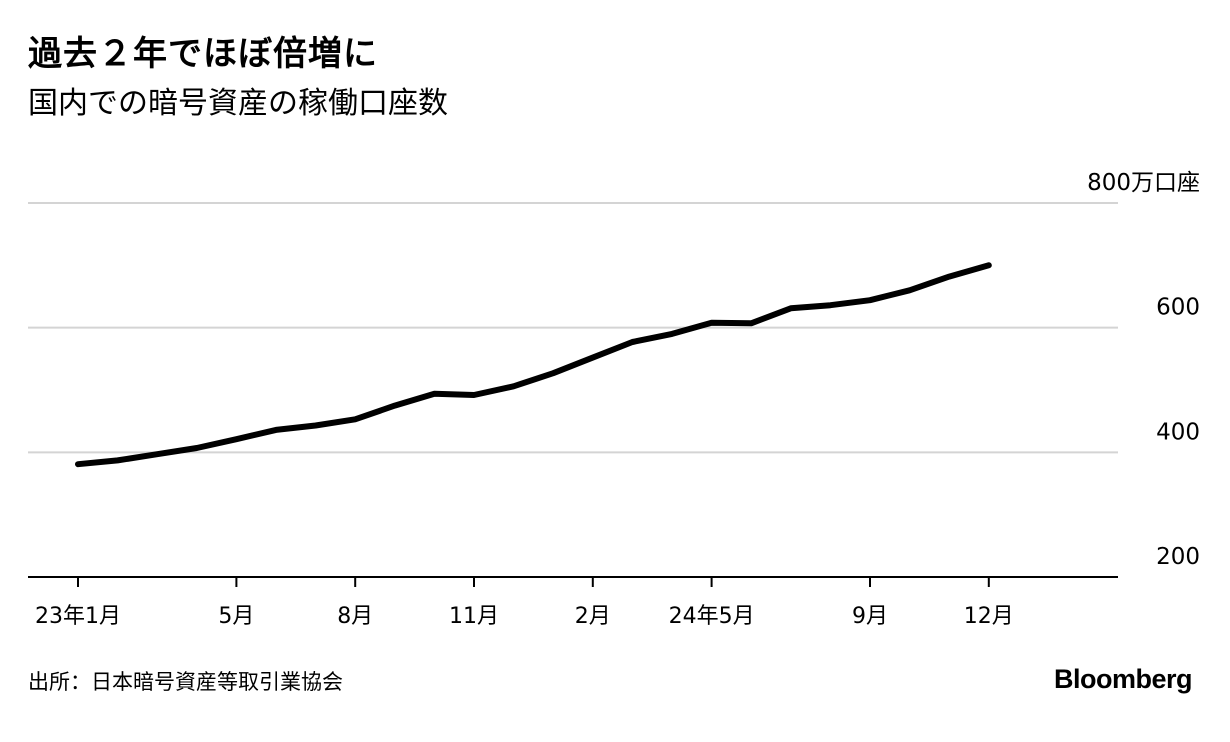 The image size is (1230, 742). I want to click on x-tick-label-0: 23年1月, so click(78, 616).